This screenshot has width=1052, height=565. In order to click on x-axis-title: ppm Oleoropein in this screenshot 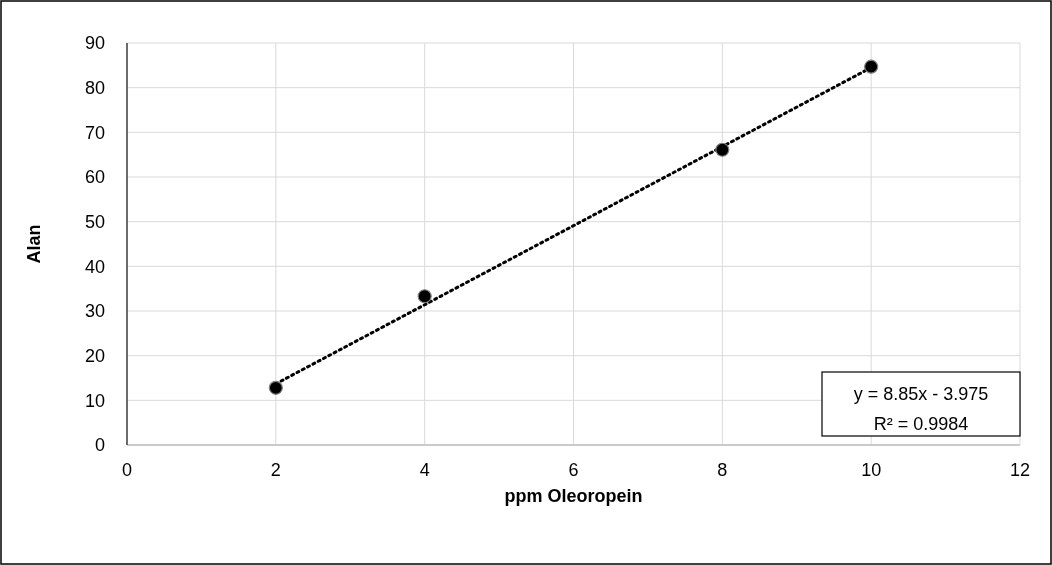, I will do `click(573, 496)`.